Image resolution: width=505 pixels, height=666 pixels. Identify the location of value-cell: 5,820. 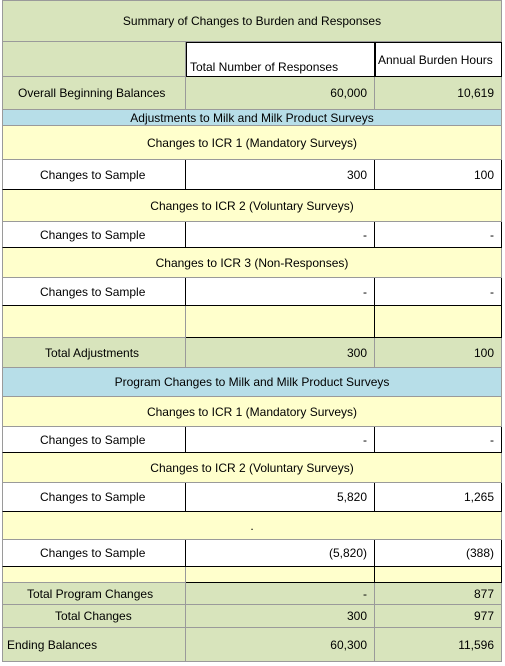
(280, 497).